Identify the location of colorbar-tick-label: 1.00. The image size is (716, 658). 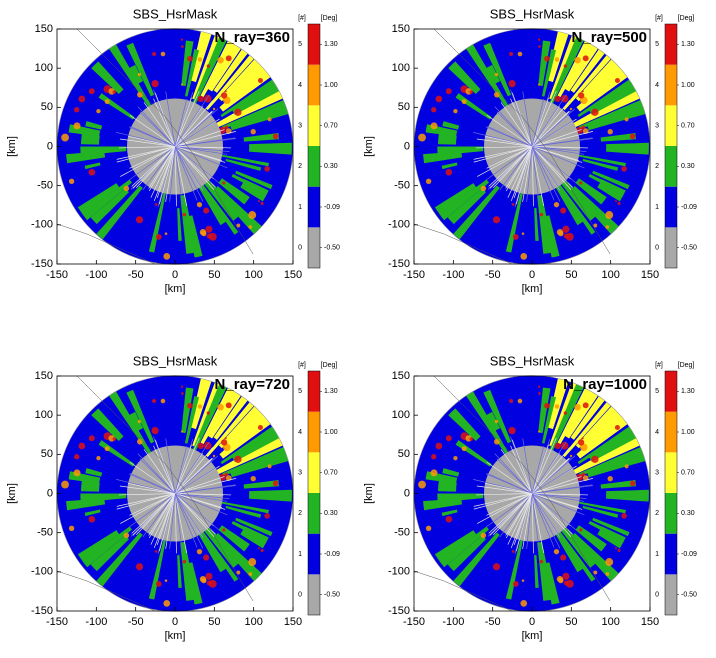
(688, 432).